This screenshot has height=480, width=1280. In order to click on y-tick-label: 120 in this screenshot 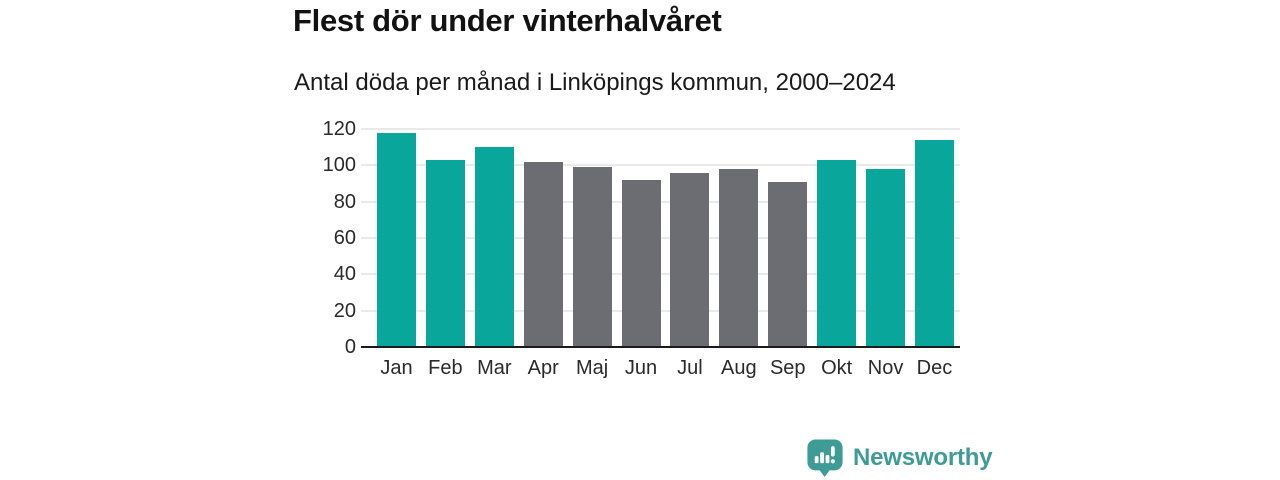, I will do `click(339, 129)`.